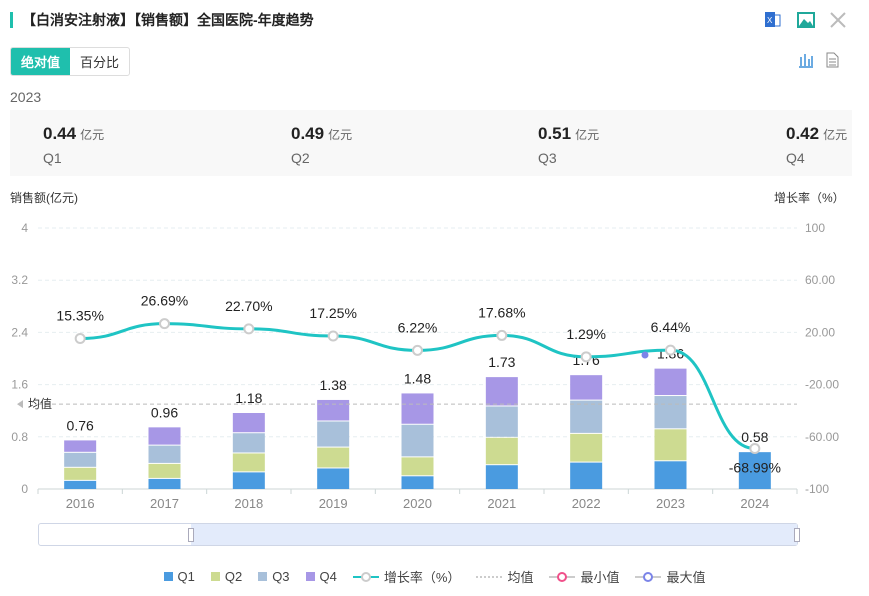 The height and width of the screenshot is (596, 869). What do you see at coordinates (24, 489) in the screenshot?
I see `y-tick-label: 0` at bounding box center [24, 489].